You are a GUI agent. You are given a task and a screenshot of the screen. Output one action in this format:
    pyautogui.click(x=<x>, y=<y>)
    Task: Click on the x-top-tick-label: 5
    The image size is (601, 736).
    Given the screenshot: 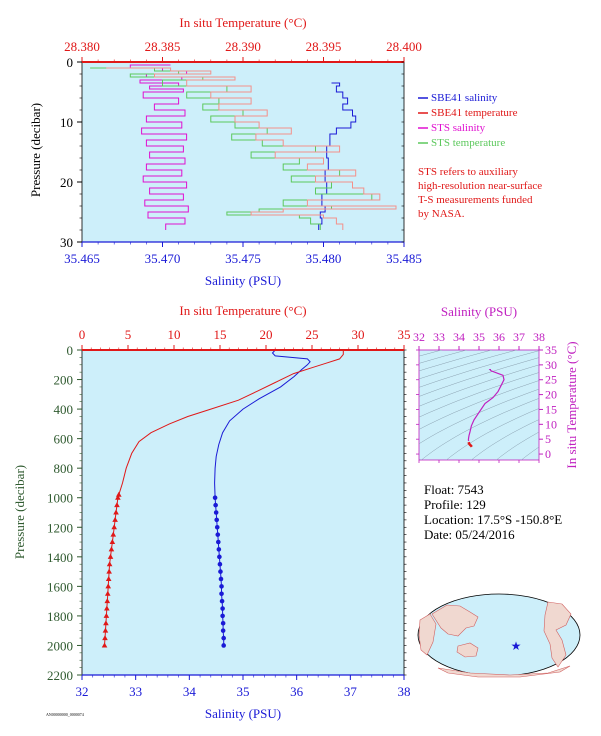 What is the action you would take?
    pyautogui.click(x=128, y=334)
    